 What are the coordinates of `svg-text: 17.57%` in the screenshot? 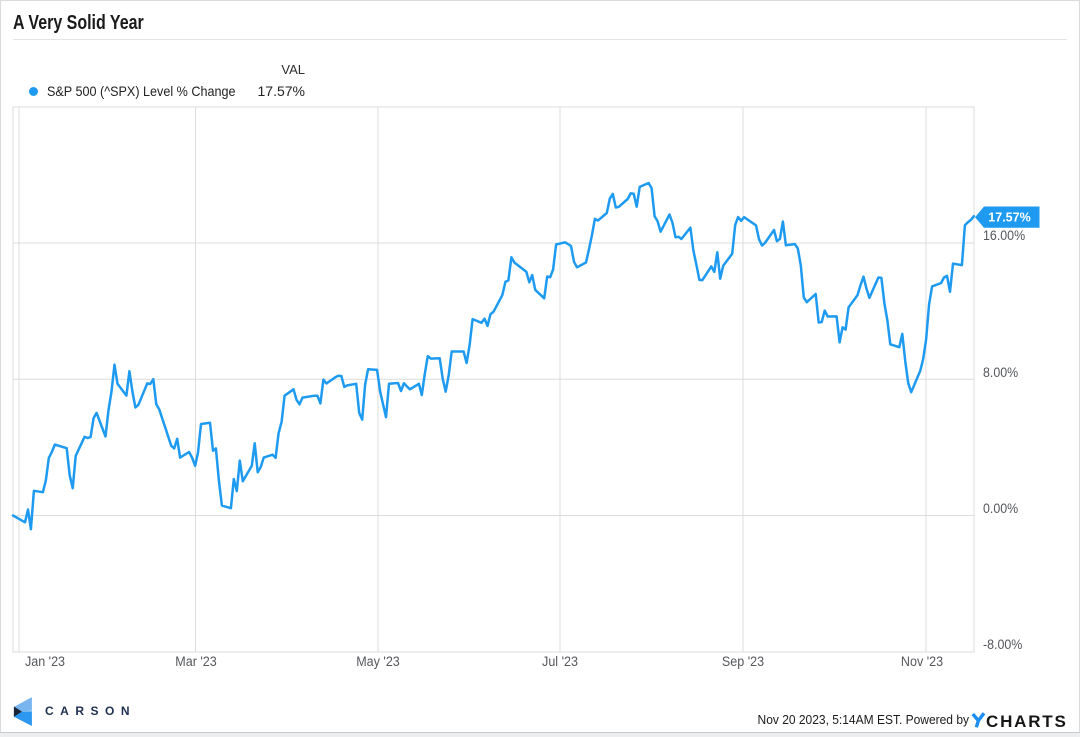 It's located at (1009, 218).